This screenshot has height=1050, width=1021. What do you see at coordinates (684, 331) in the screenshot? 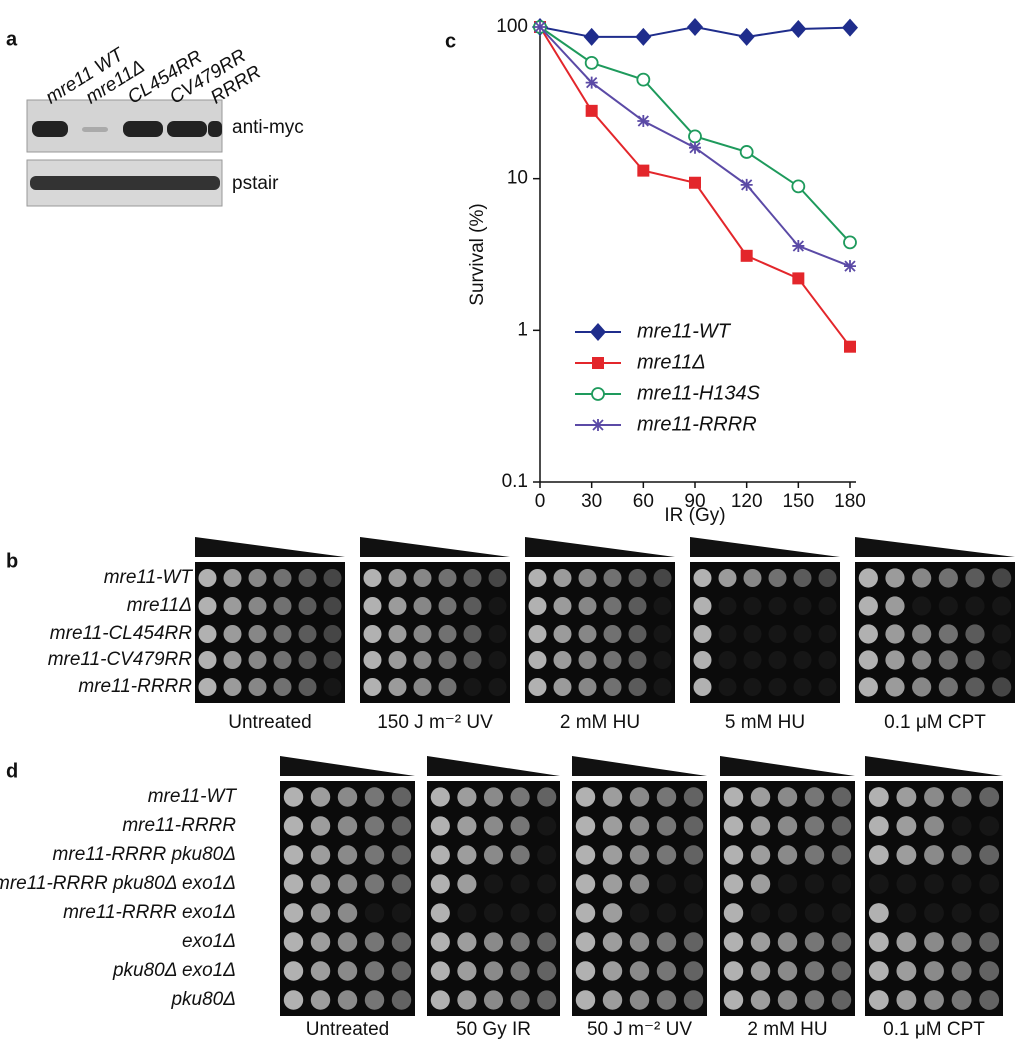
I see `legend-label: mre11-WT` at bounding box center [684, 331].